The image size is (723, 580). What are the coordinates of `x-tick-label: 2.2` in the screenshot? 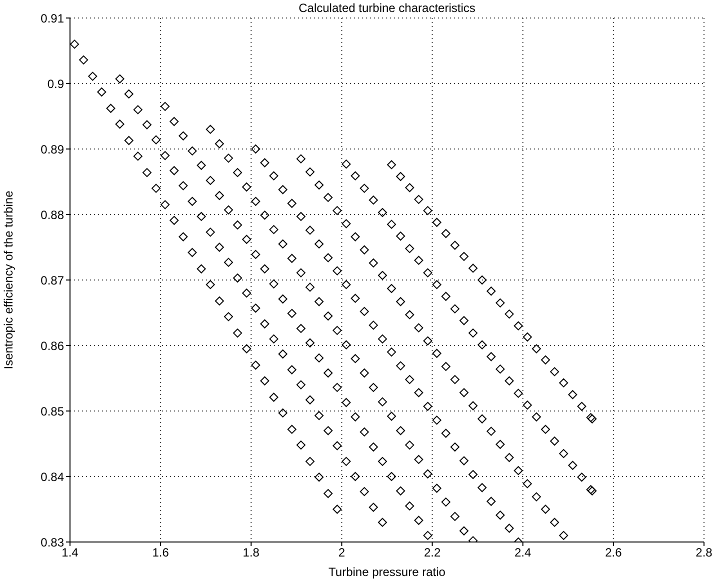 It's located at (432, 553).